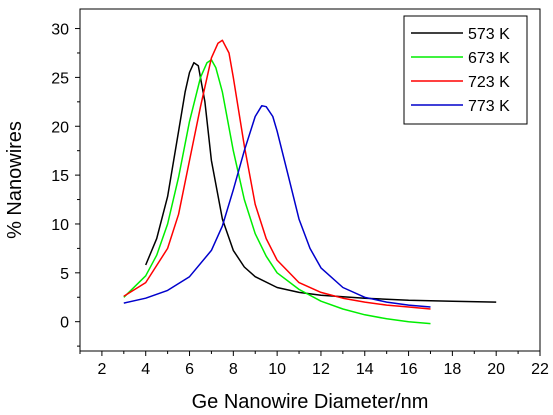  Describe the element at coordinates (409, 369) in the screenshot. I see `x-tick-label: 16` at that location.